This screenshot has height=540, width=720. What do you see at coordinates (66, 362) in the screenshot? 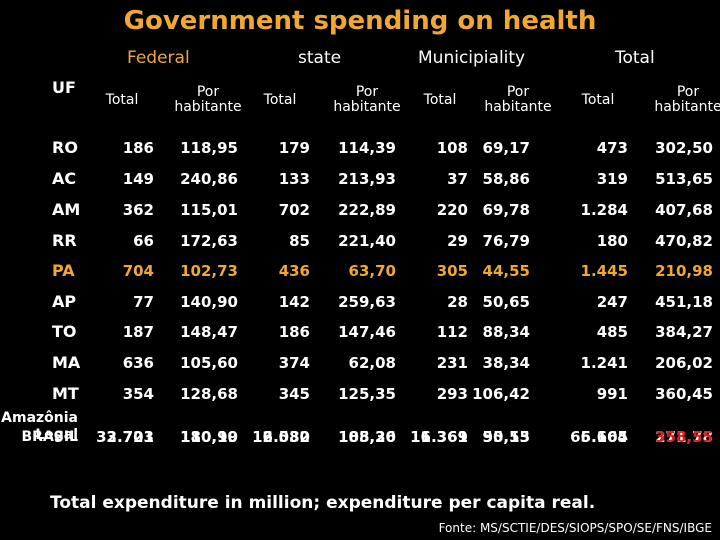
I see `row-label: MA` at bounding box center [66, 362].